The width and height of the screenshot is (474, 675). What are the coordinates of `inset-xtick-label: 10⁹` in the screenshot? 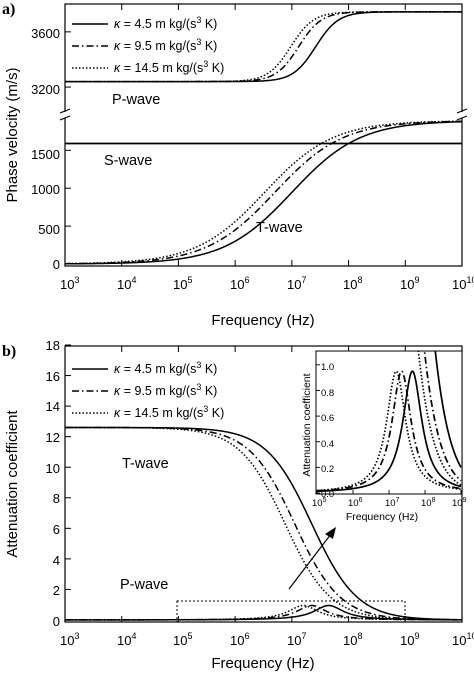 It's located at (459, 503).